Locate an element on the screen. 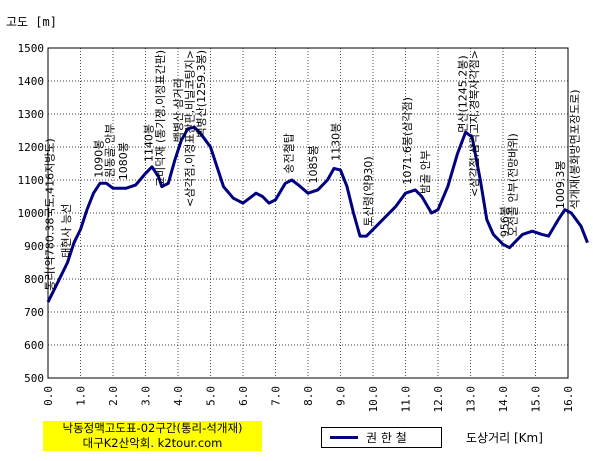 The height and width of the screenshot is (461, 593). peak-annotation: 통리(약780.38국도,416지방도) is located at coordinates (50, 214).